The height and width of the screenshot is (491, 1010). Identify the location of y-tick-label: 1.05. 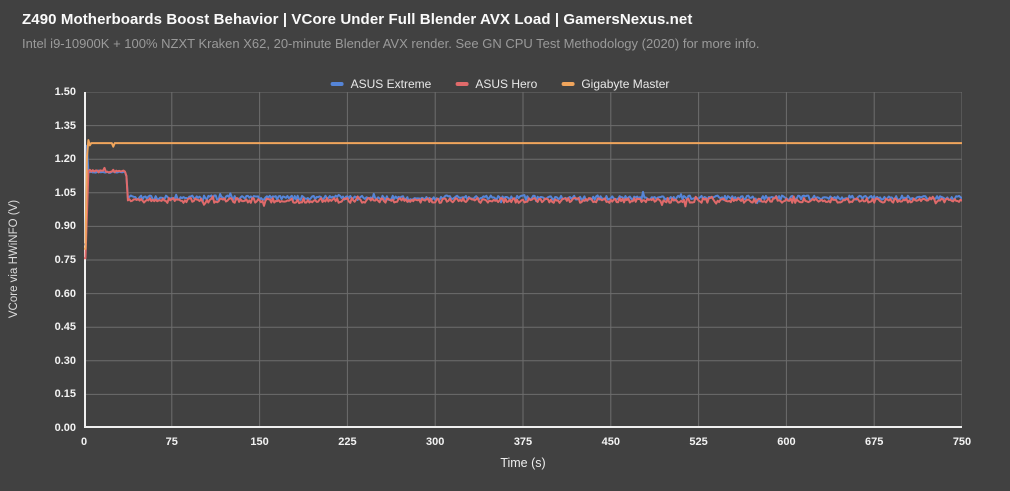
(65, 192).